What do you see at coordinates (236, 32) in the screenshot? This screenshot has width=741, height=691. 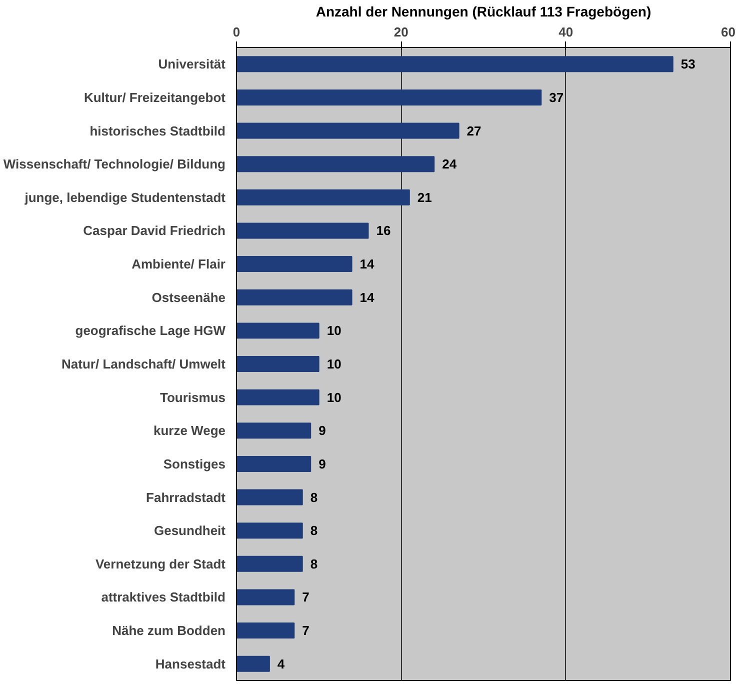 I see `x-tick-label: 0` at bounding box center [236, 32].